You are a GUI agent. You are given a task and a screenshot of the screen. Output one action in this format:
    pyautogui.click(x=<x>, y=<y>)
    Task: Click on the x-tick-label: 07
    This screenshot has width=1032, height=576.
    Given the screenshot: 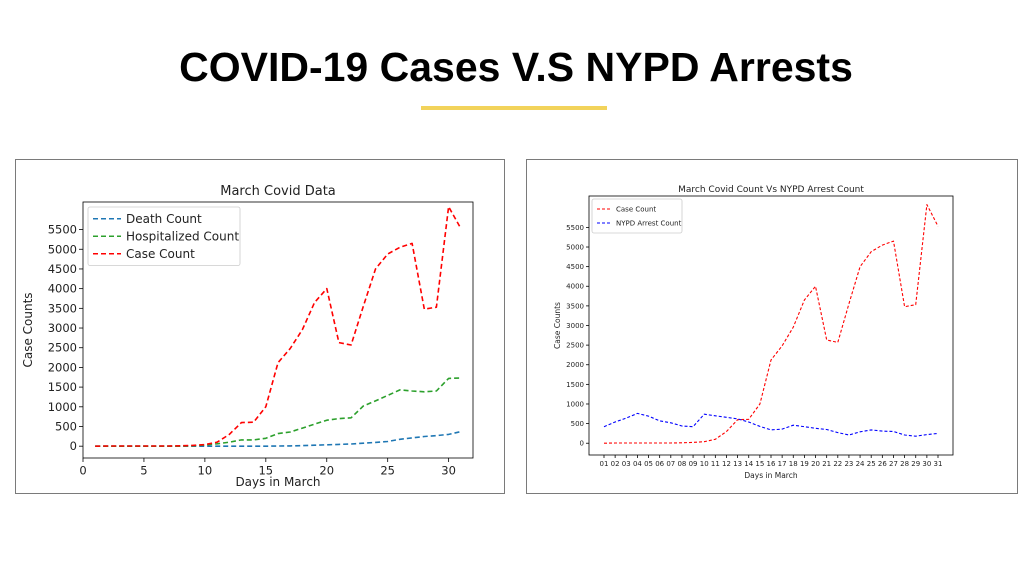 What is the action you would take?
    pyautogui.click(x=670, y=464)
    